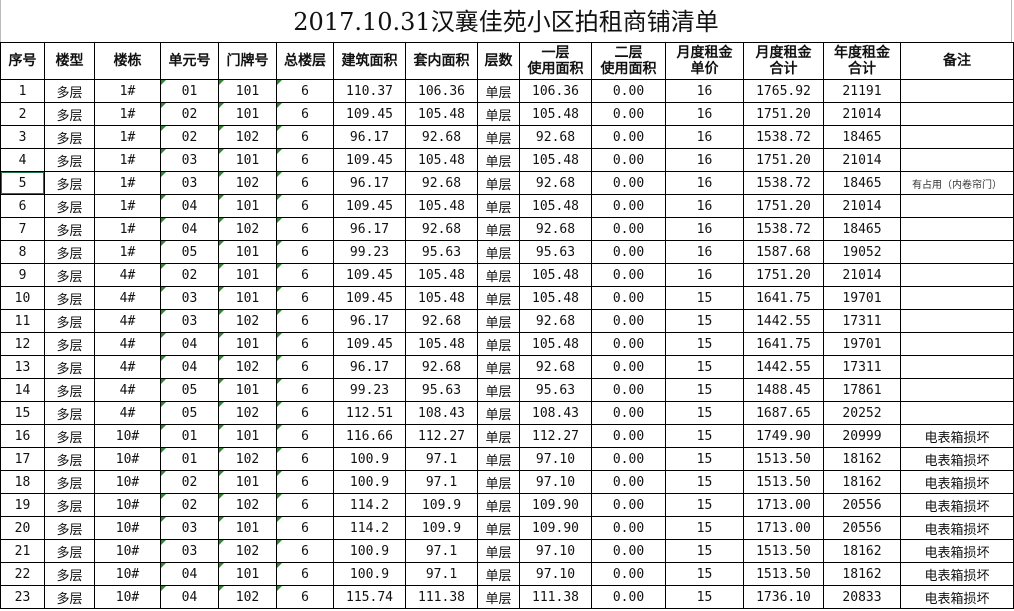 This screenshot has height=611, width=1014. What do you see at coordinates (783, 91) in the screenshot?
I see `table-cell: 1765.92` at bounding box center [783, 91].